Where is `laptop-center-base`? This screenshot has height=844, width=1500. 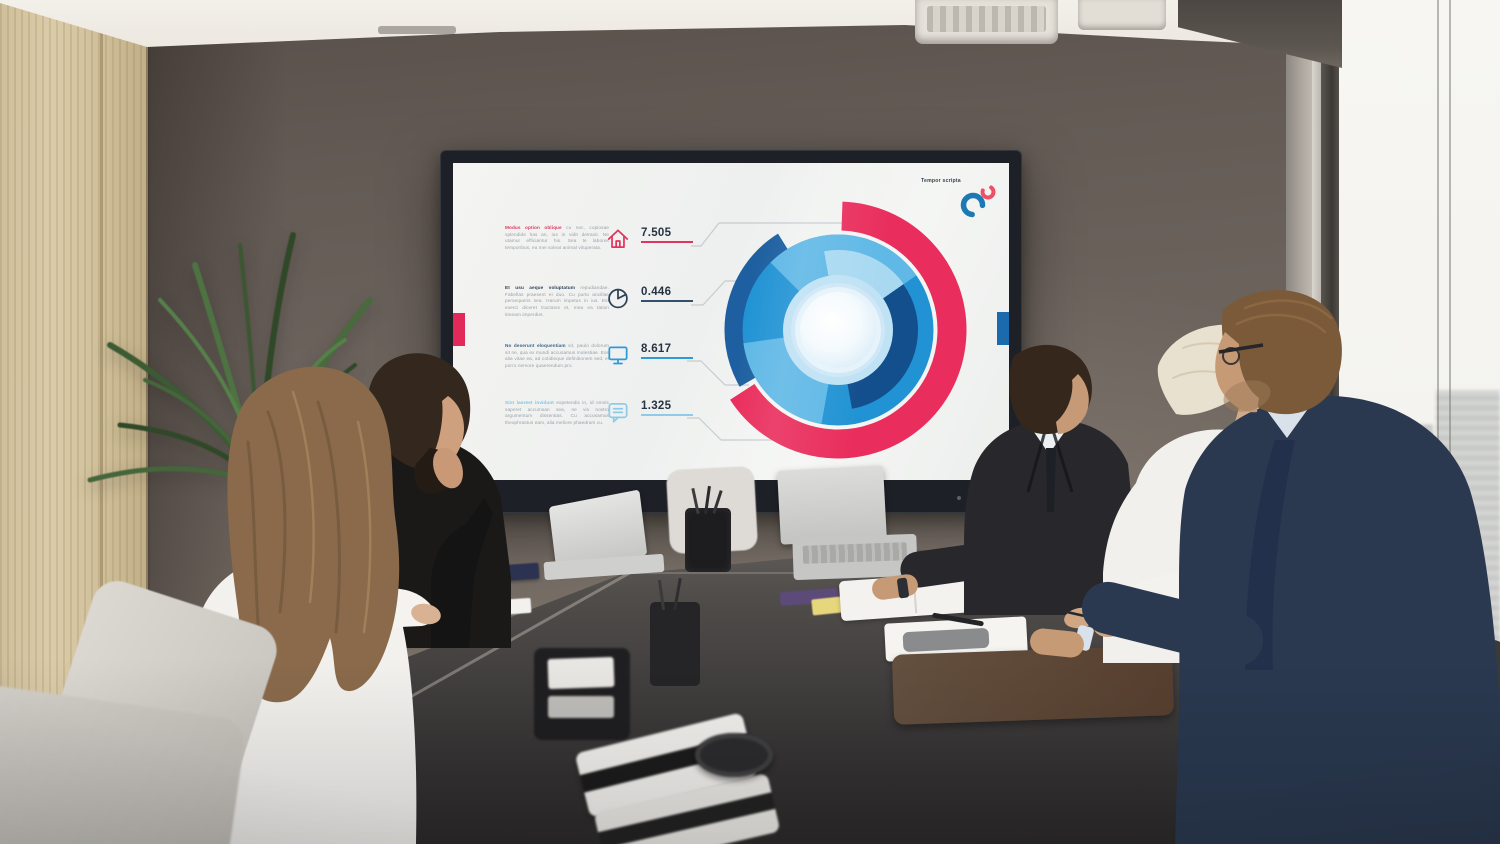
laptop-center-base is located at coordinates (855, 557).